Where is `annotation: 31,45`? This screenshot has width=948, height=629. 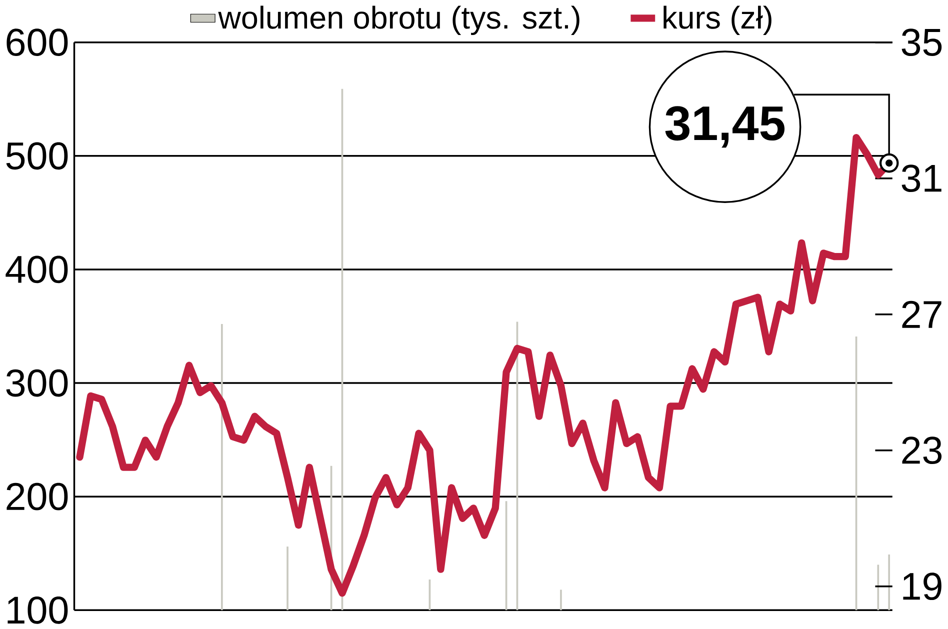
annotation: 31,45 is located at coordinates (724, 127).